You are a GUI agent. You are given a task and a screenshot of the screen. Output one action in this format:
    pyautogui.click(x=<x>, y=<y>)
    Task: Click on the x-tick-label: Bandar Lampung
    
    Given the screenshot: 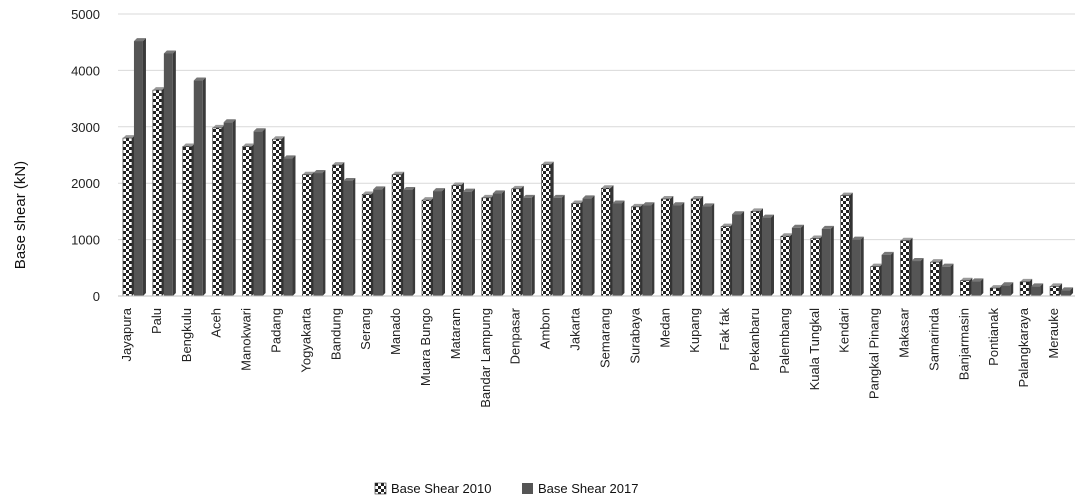 What is the action you would take?
    pyautogui.click(x=485, y=358)
    